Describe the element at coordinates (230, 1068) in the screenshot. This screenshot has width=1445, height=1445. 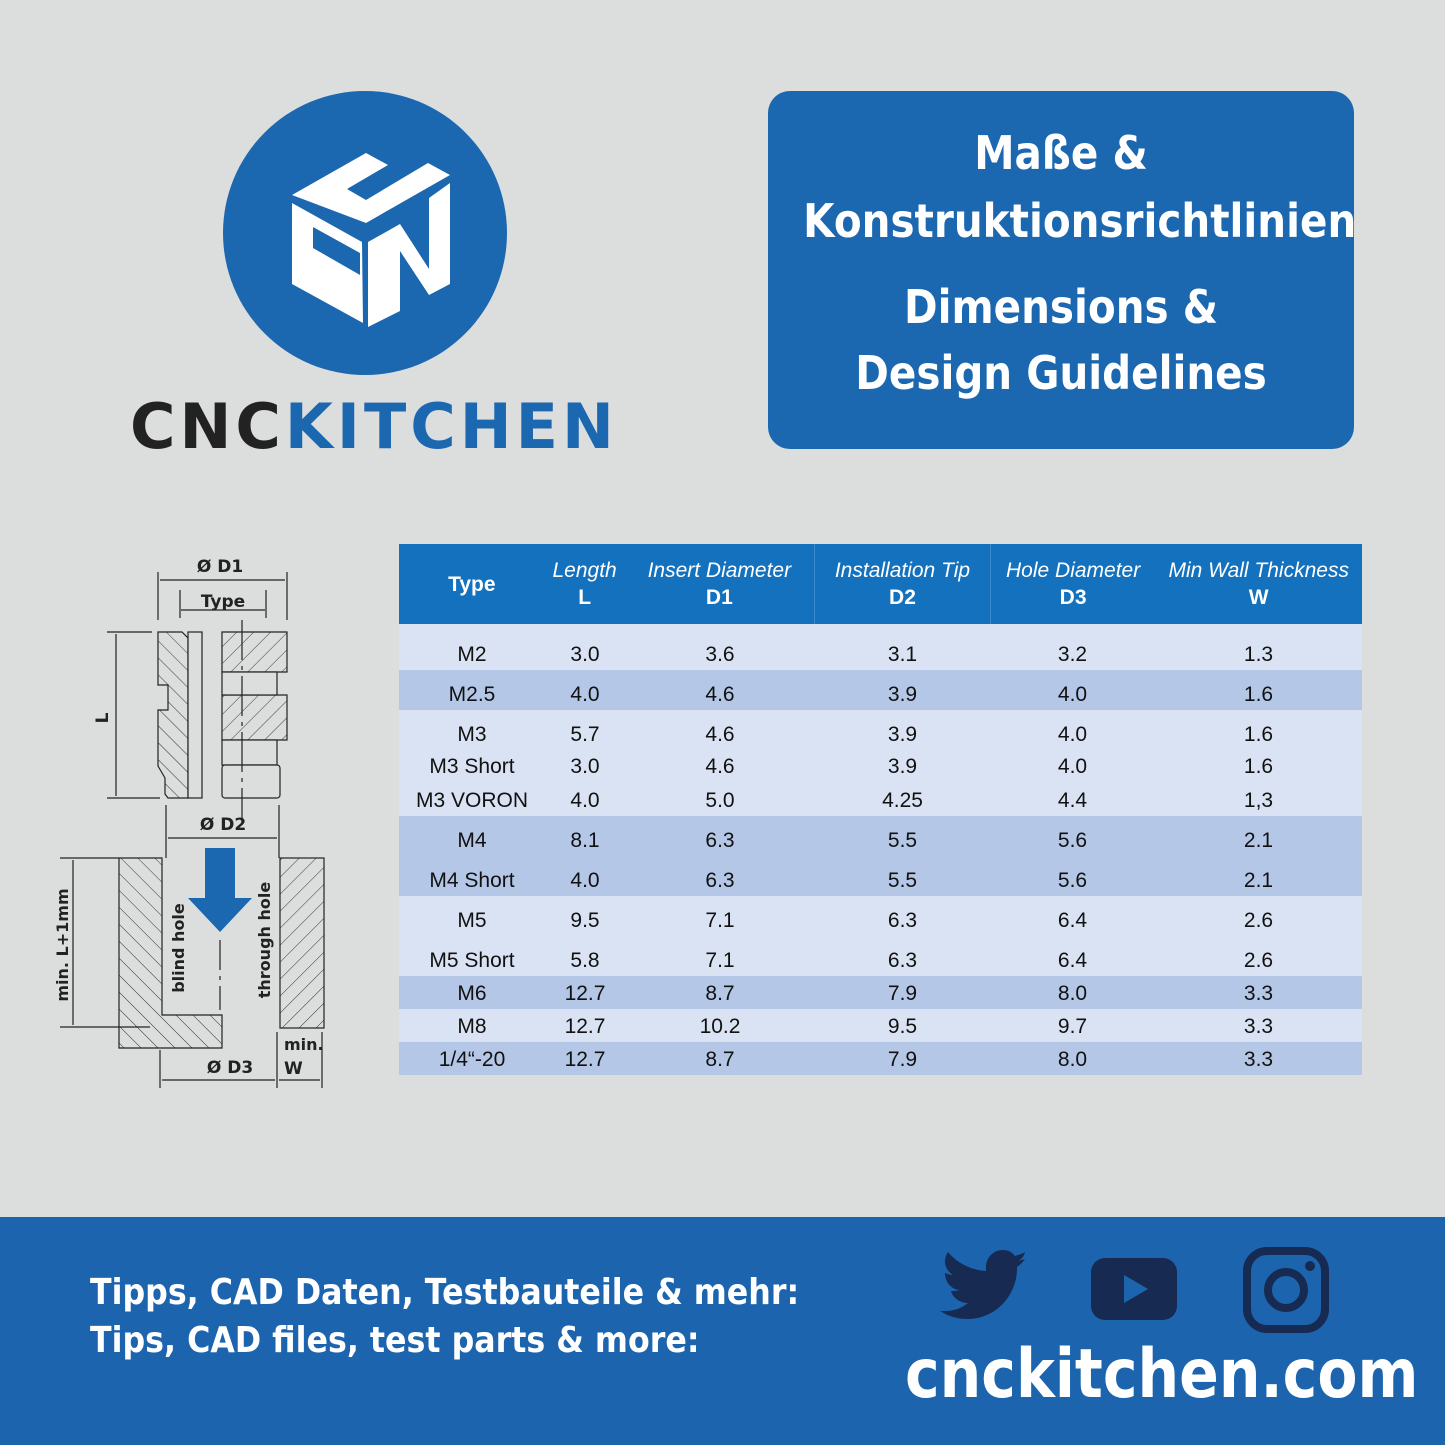
I see `label-d3: Ø D3` at that location.